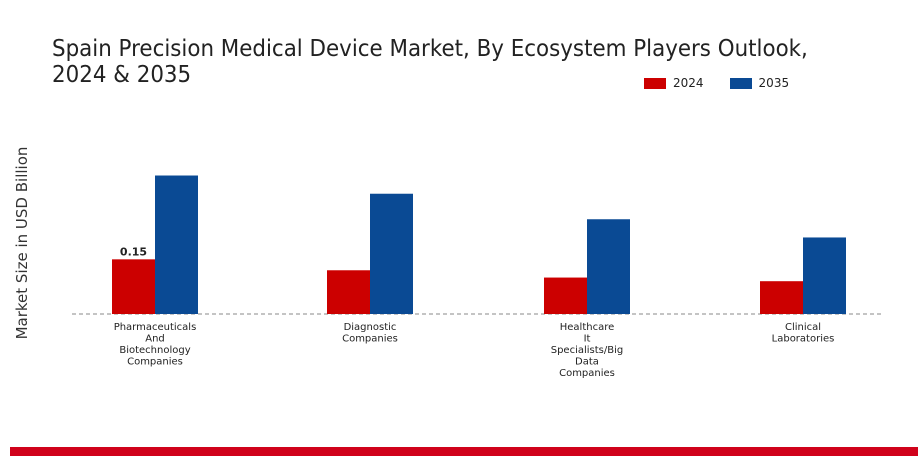 This screenshot has width=918, height=463. What do you see at coordinates (587, 327) in the screenshot?
I see `x-tick-label: Healthcare` at bounding box center [587, 327].